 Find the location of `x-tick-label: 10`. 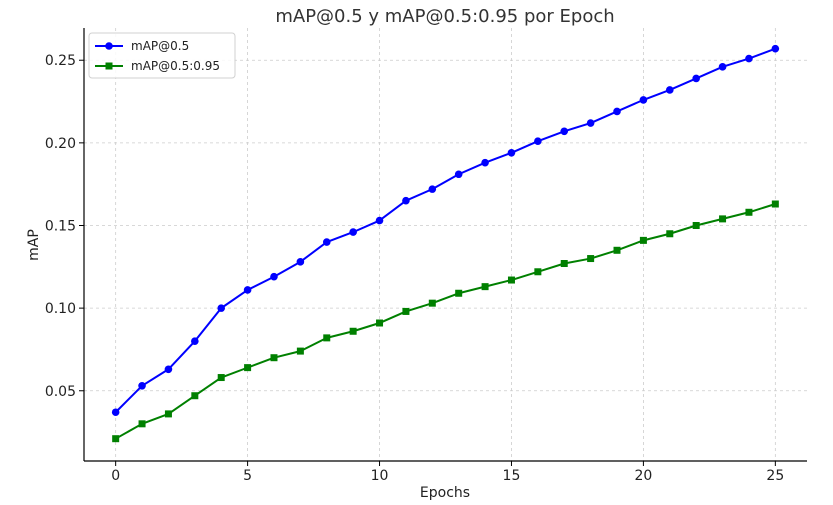

x-tick-label: 10 is located at coordinates (380, 476).